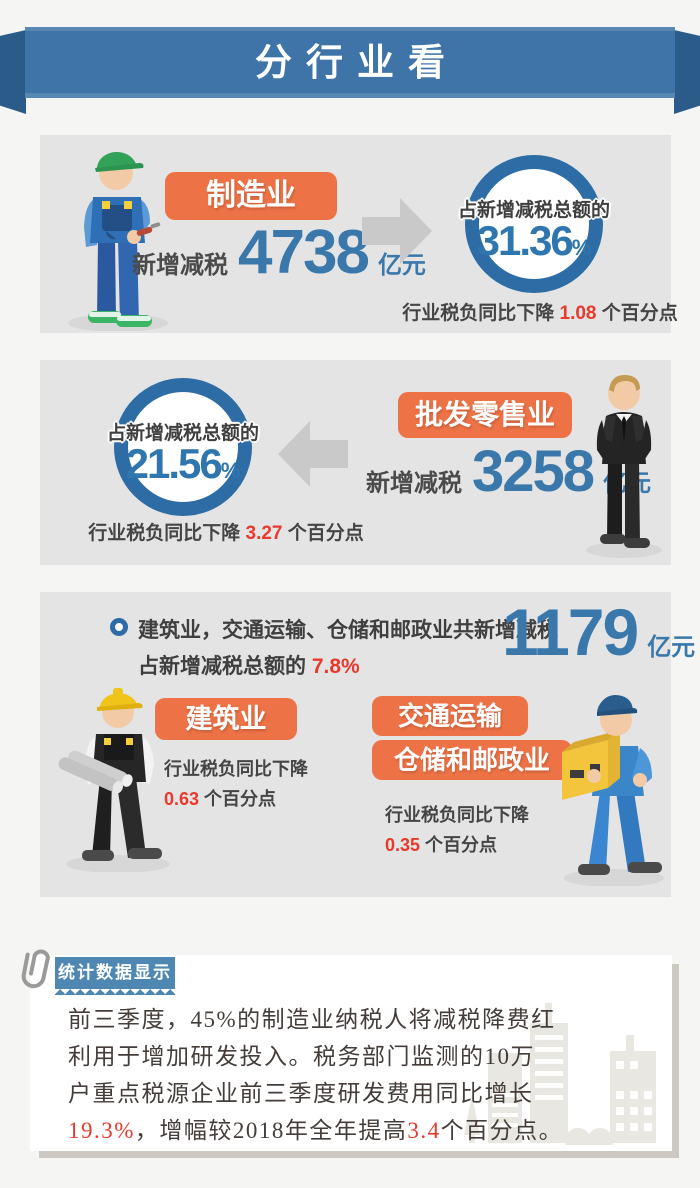 This screenshot has height=1188, width=700. I want to click on transport-badge-line1: 交通运输, so click(450, 716).